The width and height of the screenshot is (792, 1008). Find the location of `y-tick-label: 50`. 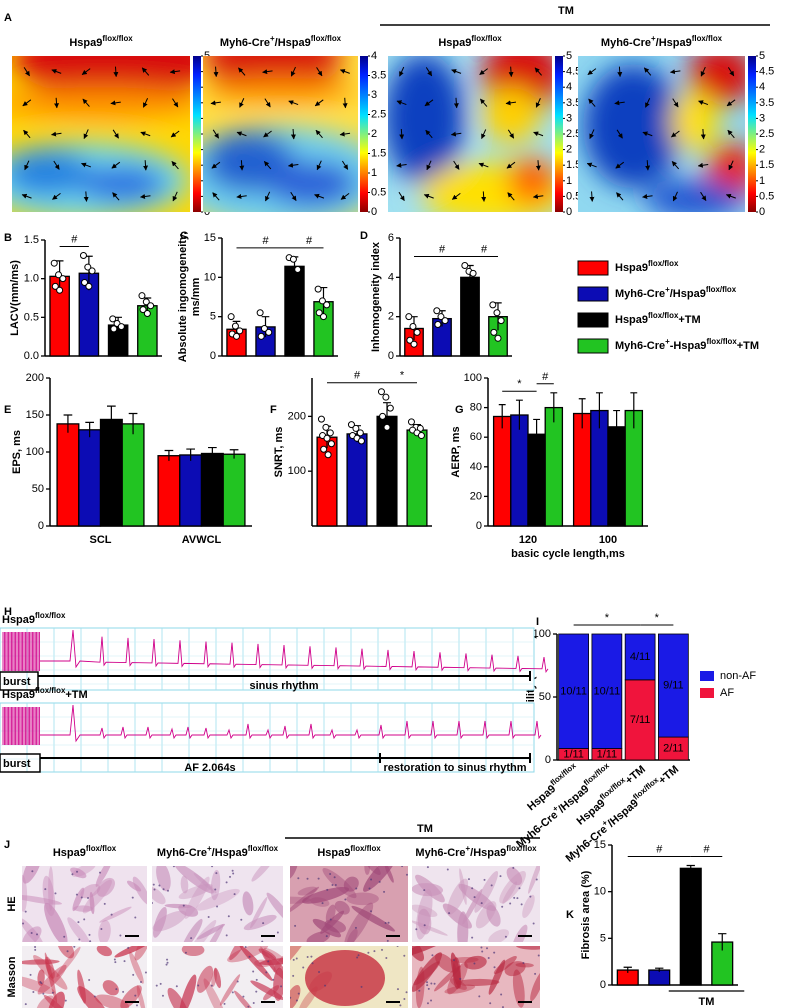

y-tick-label: 50 is located at coordinates (38, 489).